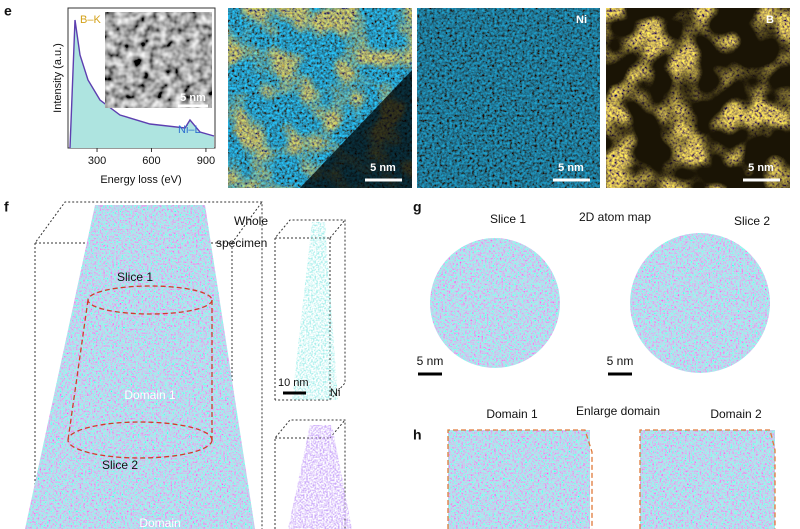 This screenshot has width=800, height=529. Describe the element at coordinates (140, 372) in the screenshot. I see `slice-outline` at that location.